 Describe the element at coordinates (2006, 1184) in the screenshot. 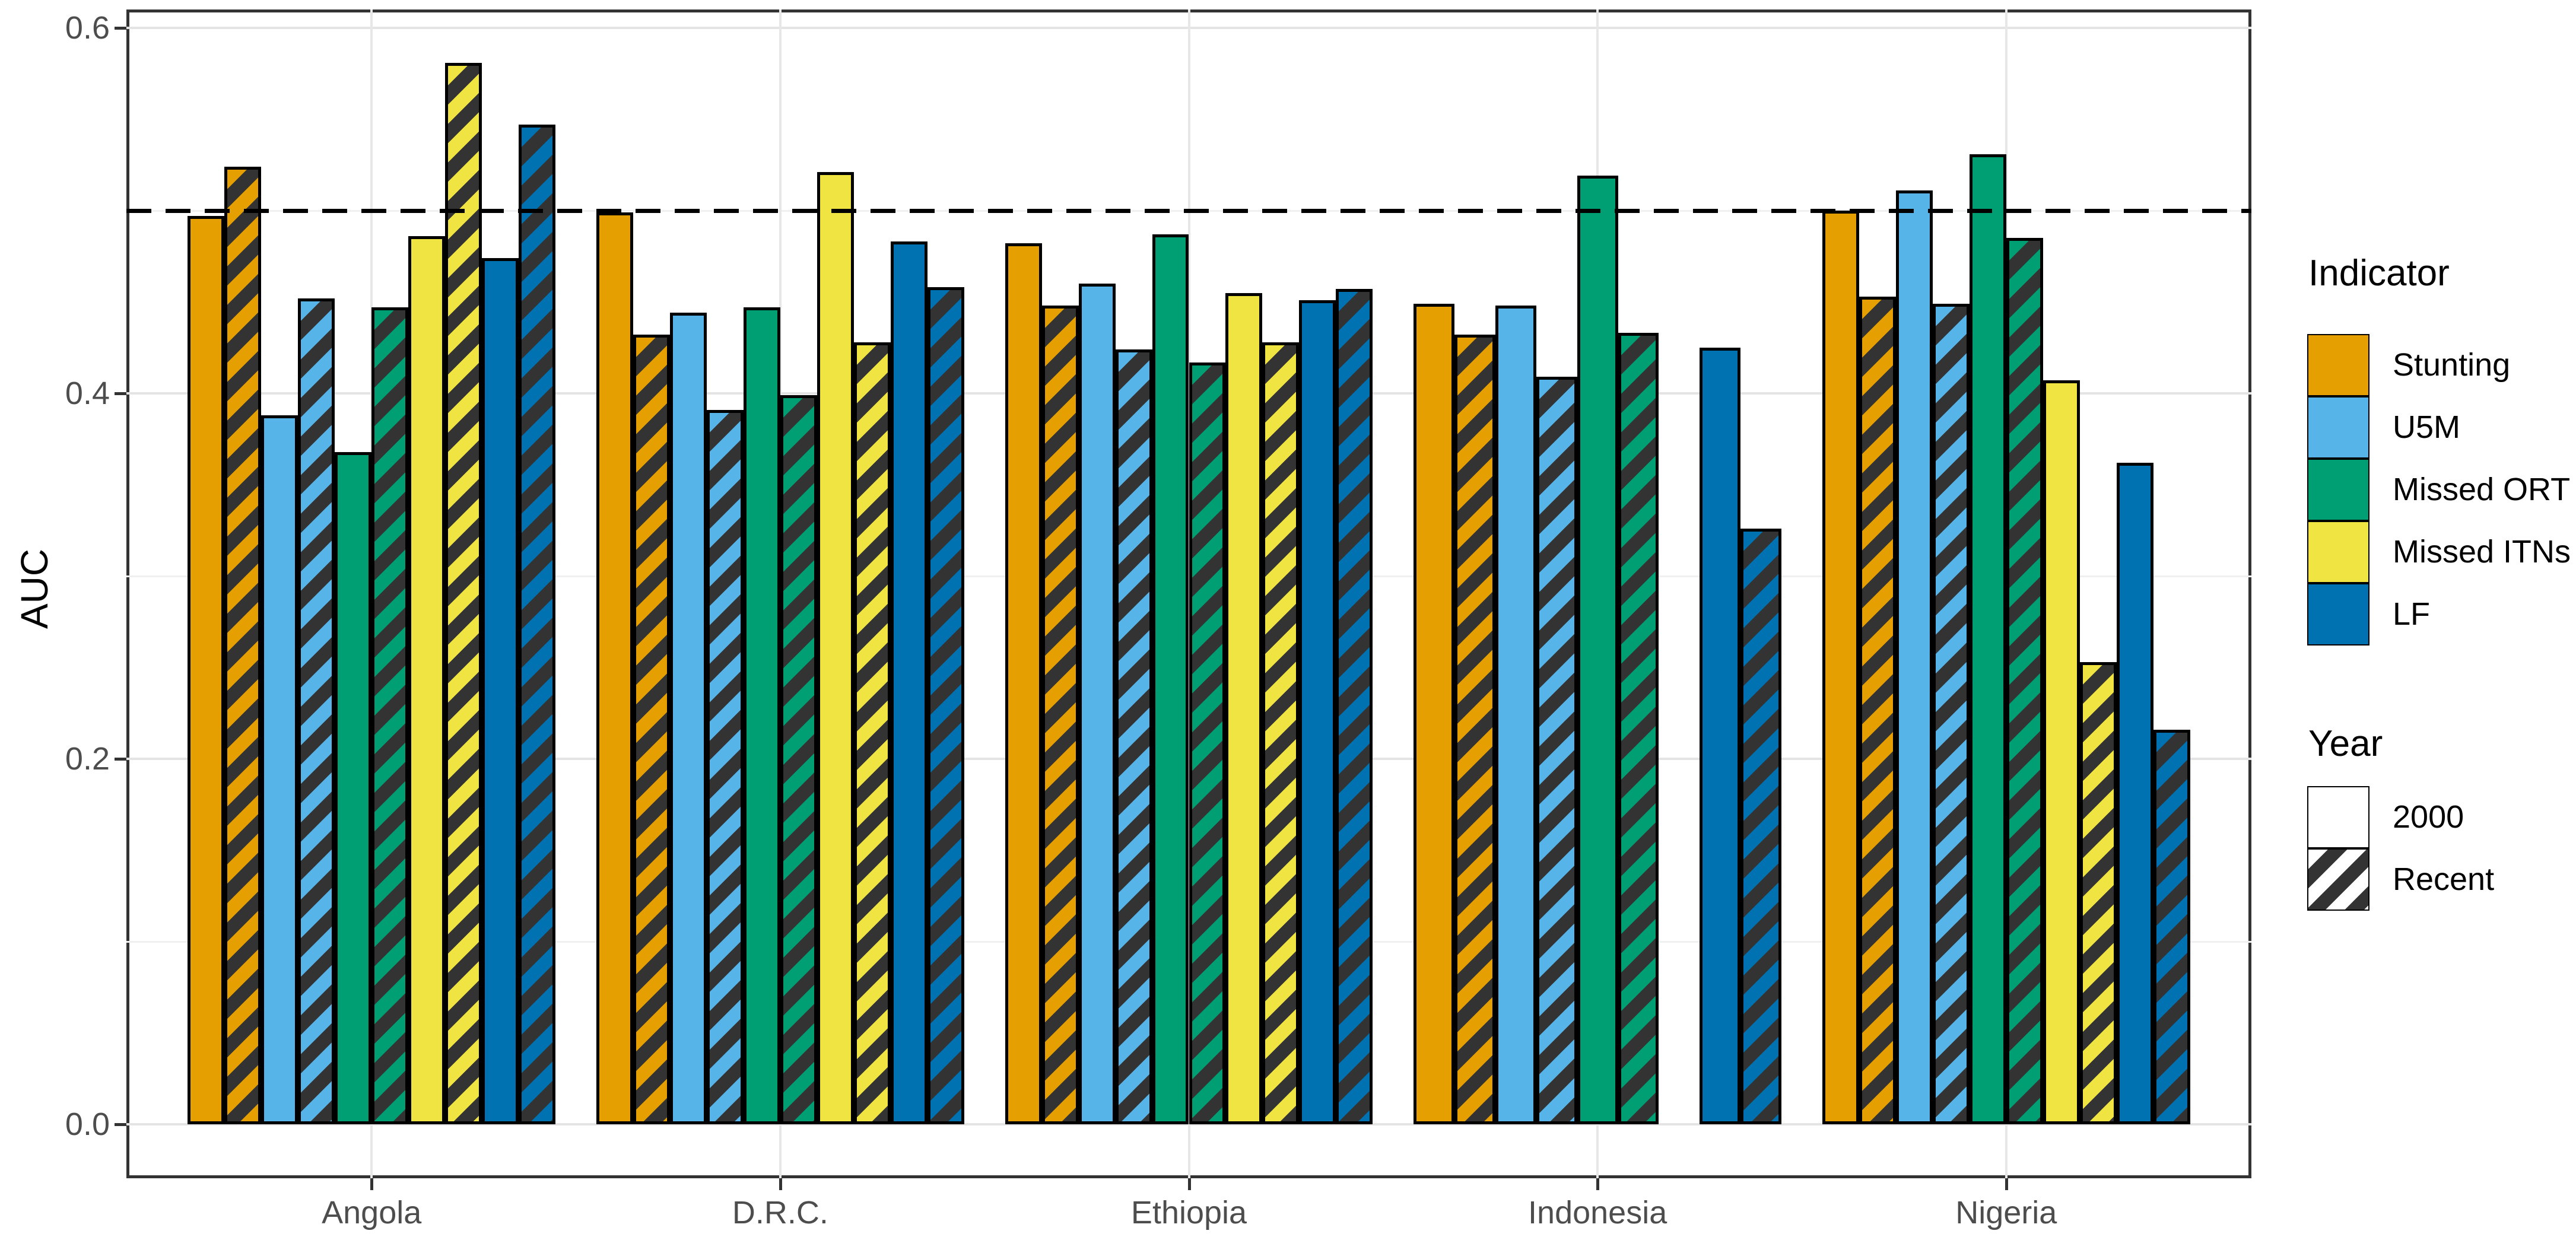

I see `x-tick-nigeria` at that location.